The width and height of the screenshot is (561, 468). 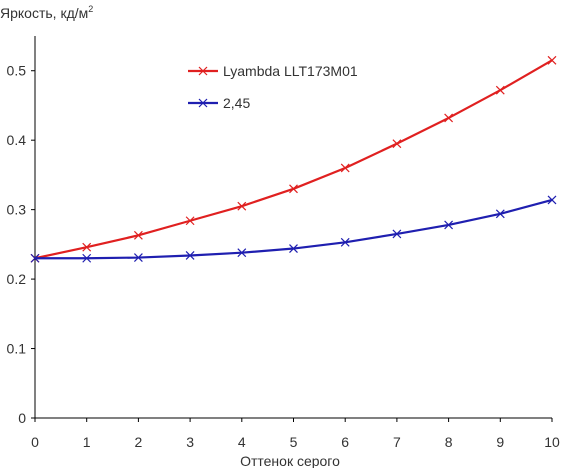 What do you see at coordinates (190, 442) in the screenshot?
I see `x-tick-label: 3` at bounding box center [190, 442].